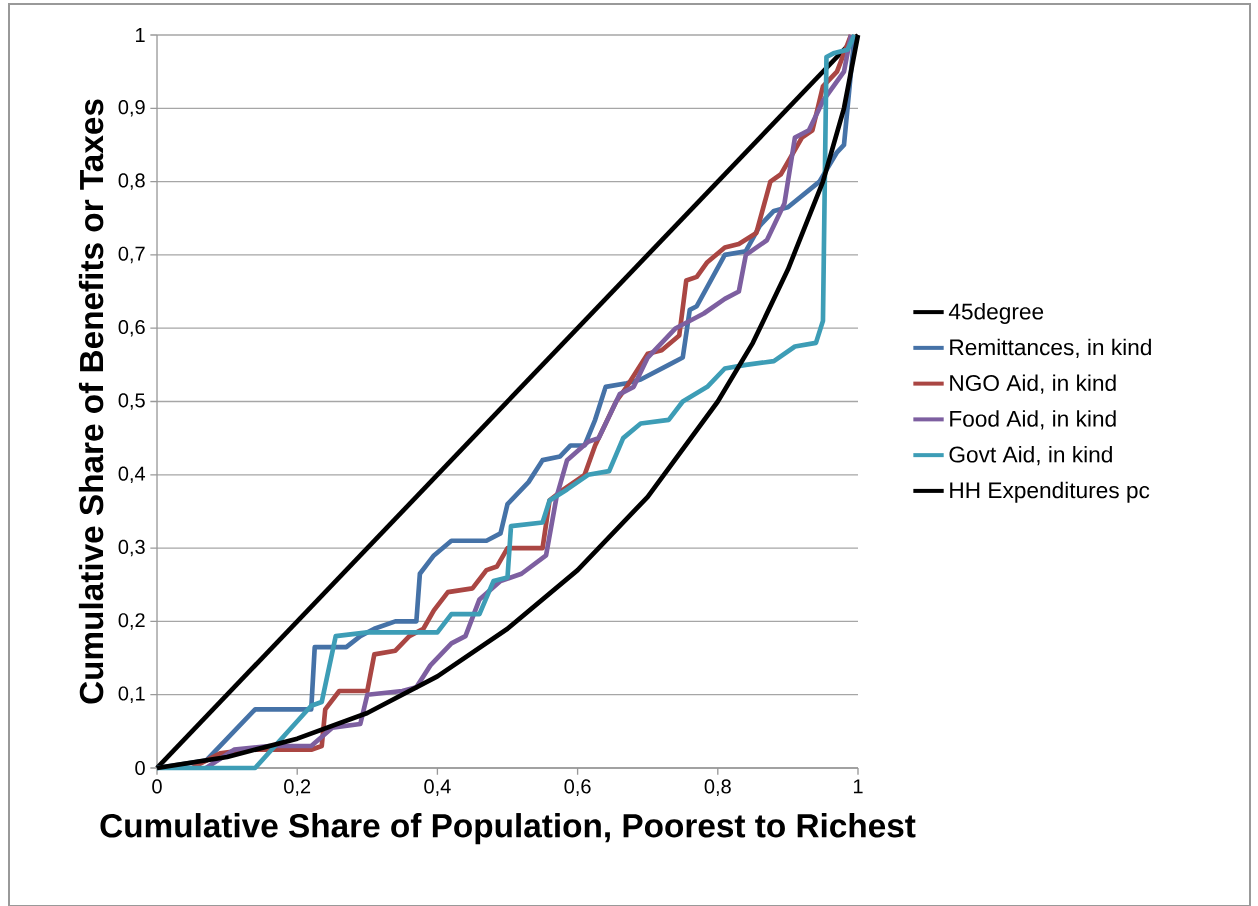  What do you see at coordinates (437, 787) in the screenshot?
I see `x-tick-label: 0,4` at bounding box center [437, 787].